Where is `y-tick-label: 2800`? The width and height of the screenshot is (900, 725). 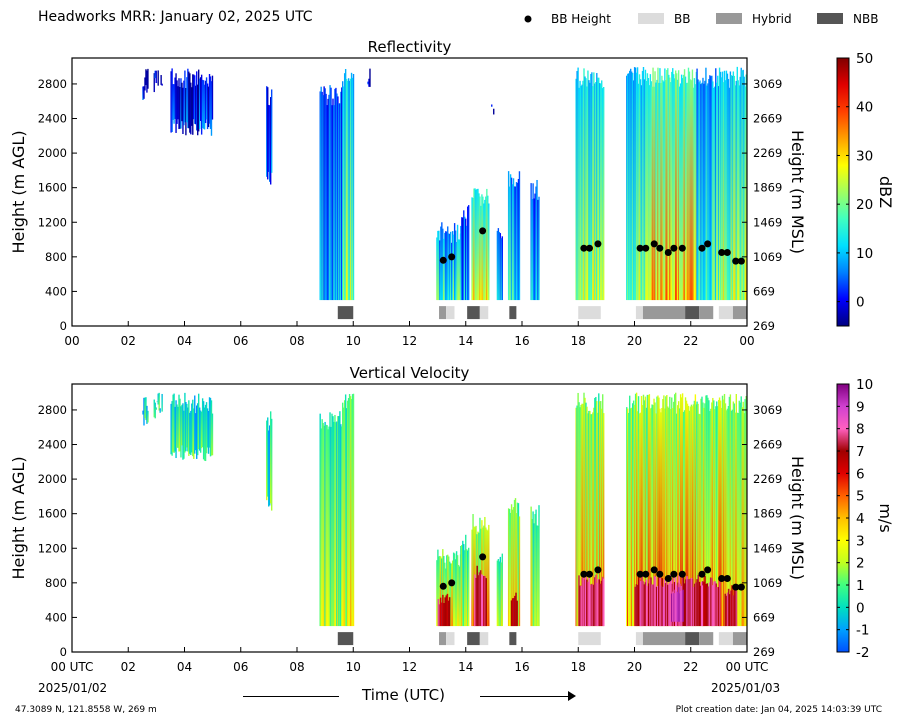 y-tick-label: 2800 is located at coordinates (52, 84).